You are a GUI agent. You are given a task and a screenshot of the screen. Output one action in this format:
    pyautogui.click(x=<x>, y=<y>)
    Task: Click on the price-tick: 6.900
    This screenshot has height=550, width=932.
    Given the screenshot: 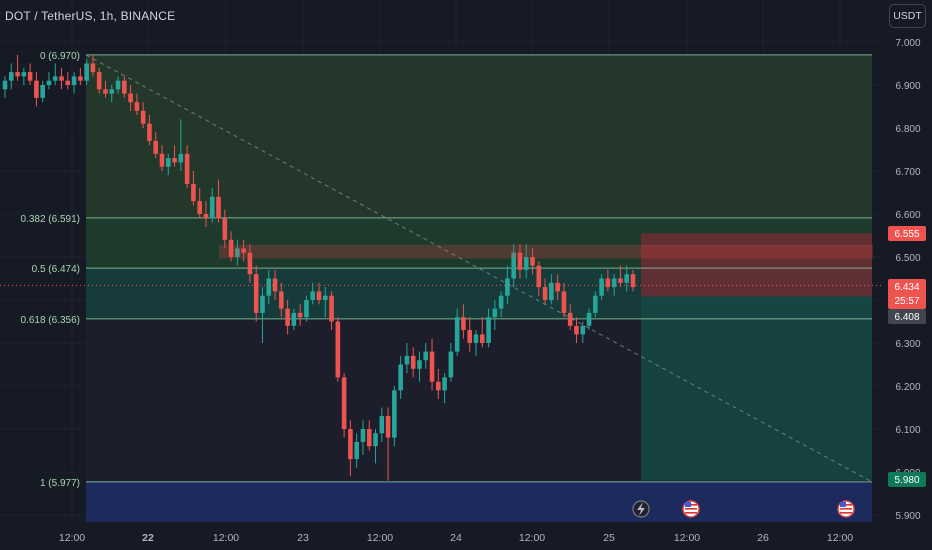 What is the action you would take?
    pyautogui.click(x=907, y=86)
    